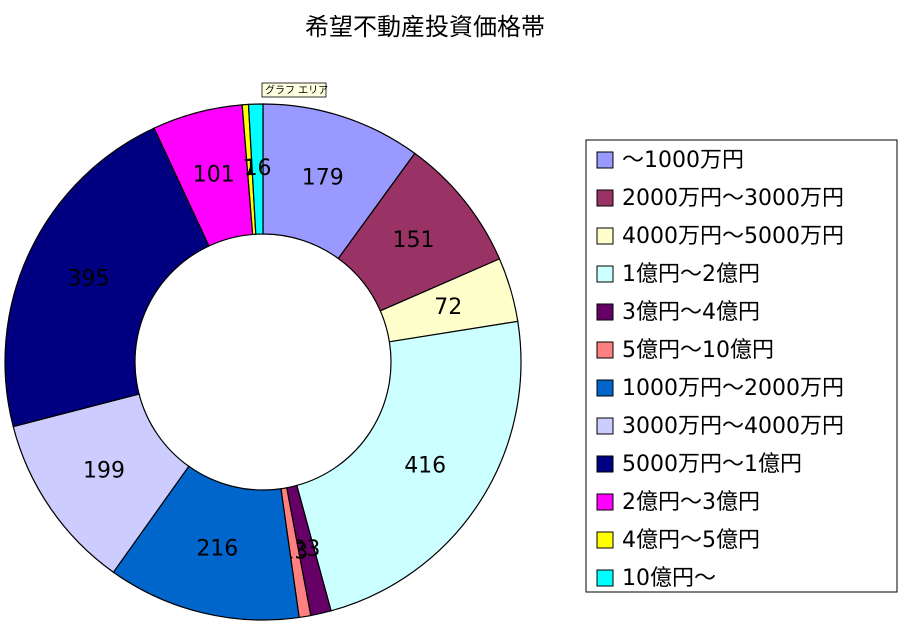  Describe the element at coordinates (712, 464) in the screenshot. I see `legend-label: 5000万円～1億円` at that location.